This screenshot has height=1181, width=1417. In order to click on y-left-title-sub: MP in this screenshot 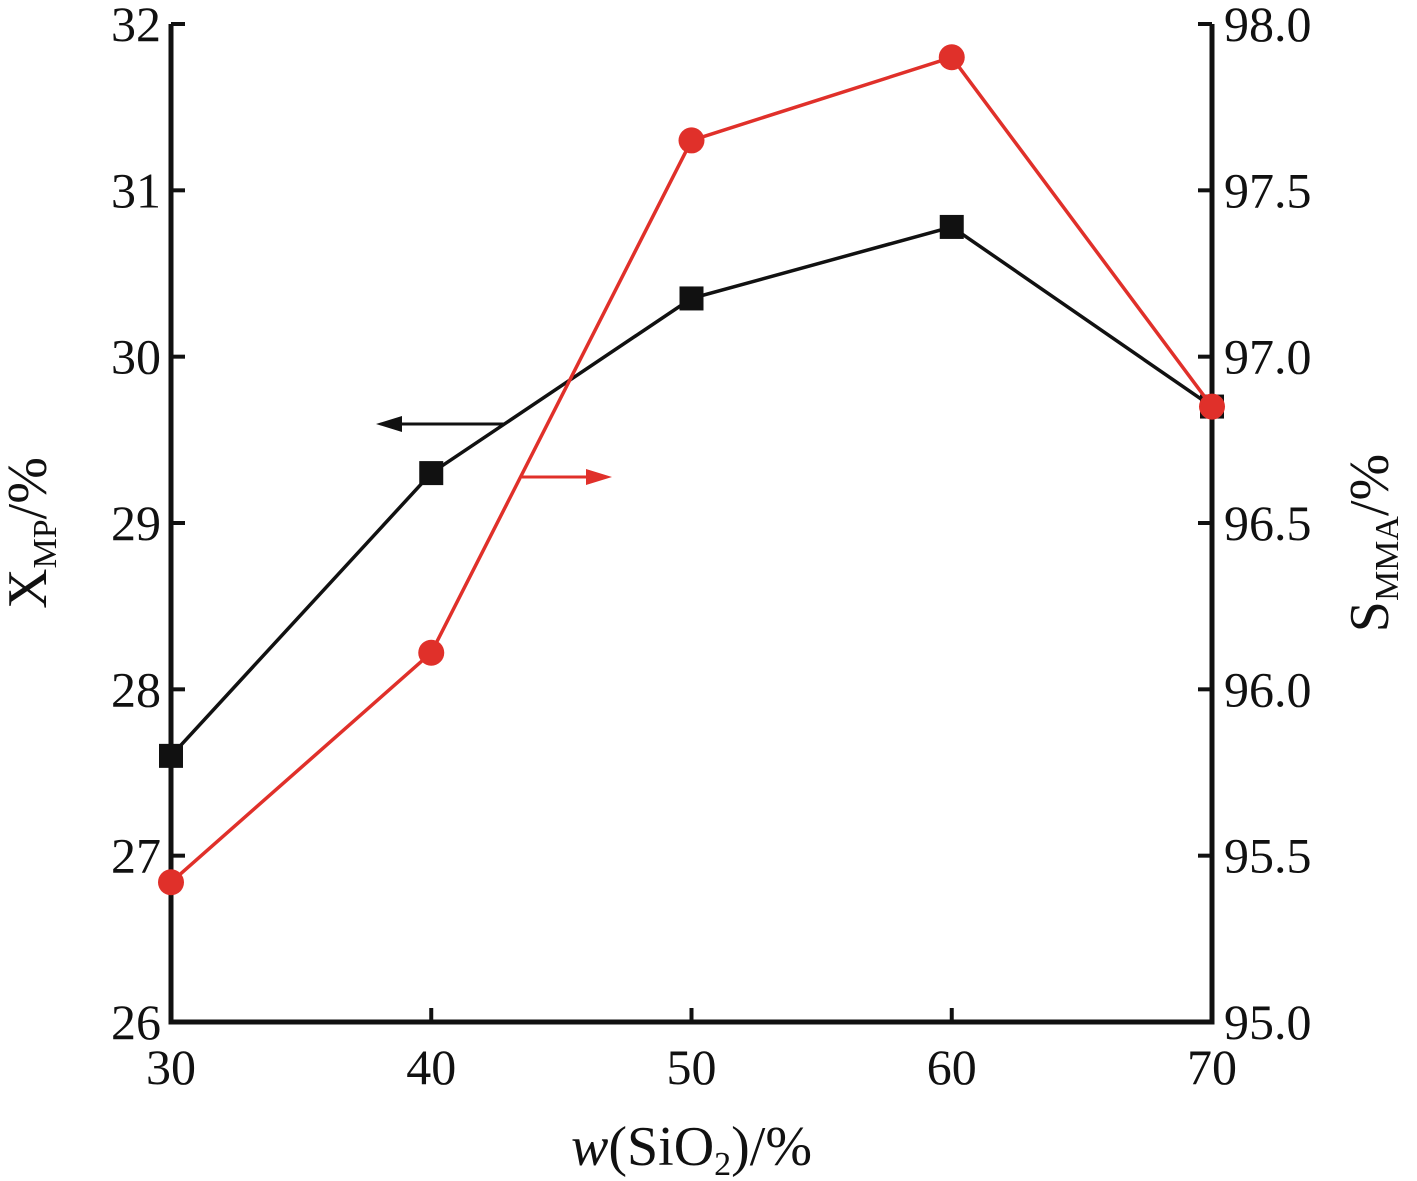, I will do `click(45, 543)`.